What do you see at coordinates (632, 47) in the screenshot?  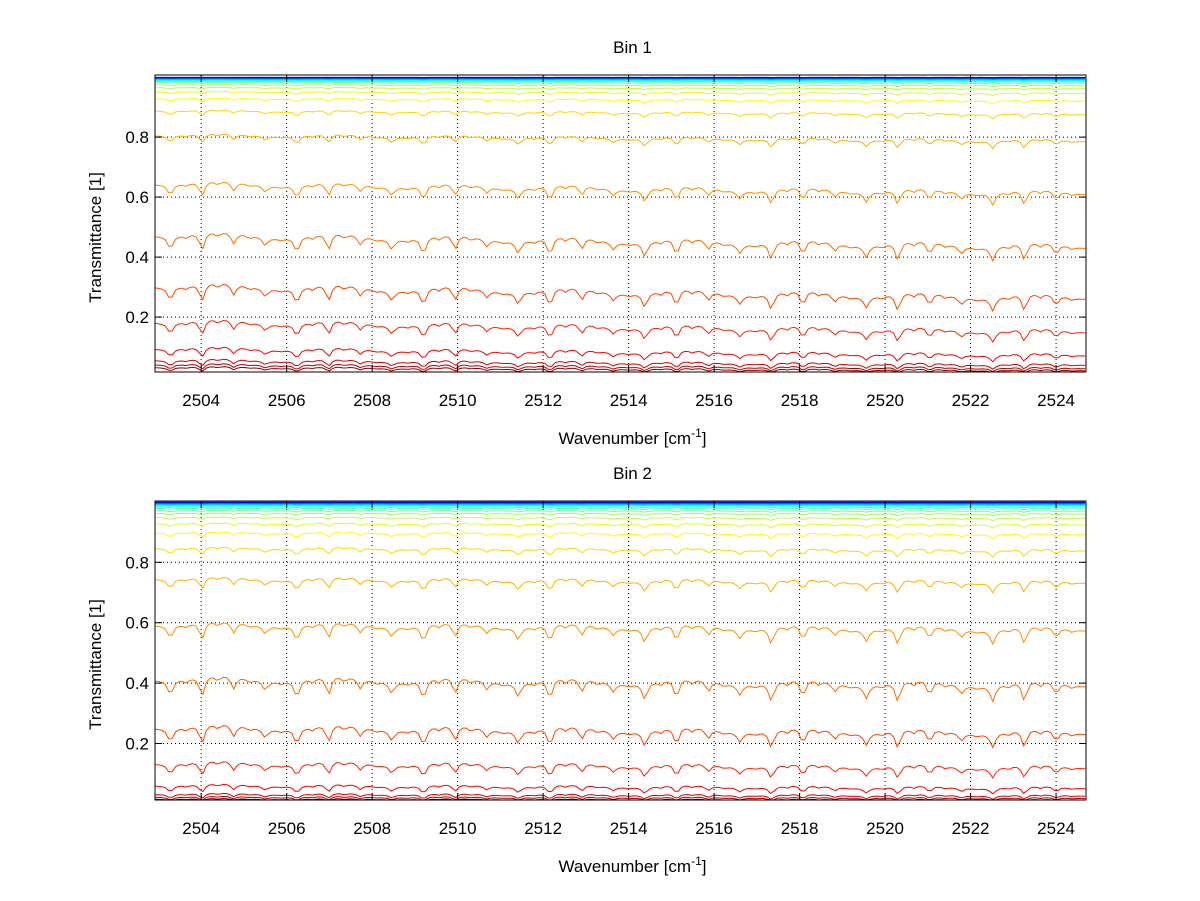 I see `chart-title: Bin 1` at bounding box center [632, 47].